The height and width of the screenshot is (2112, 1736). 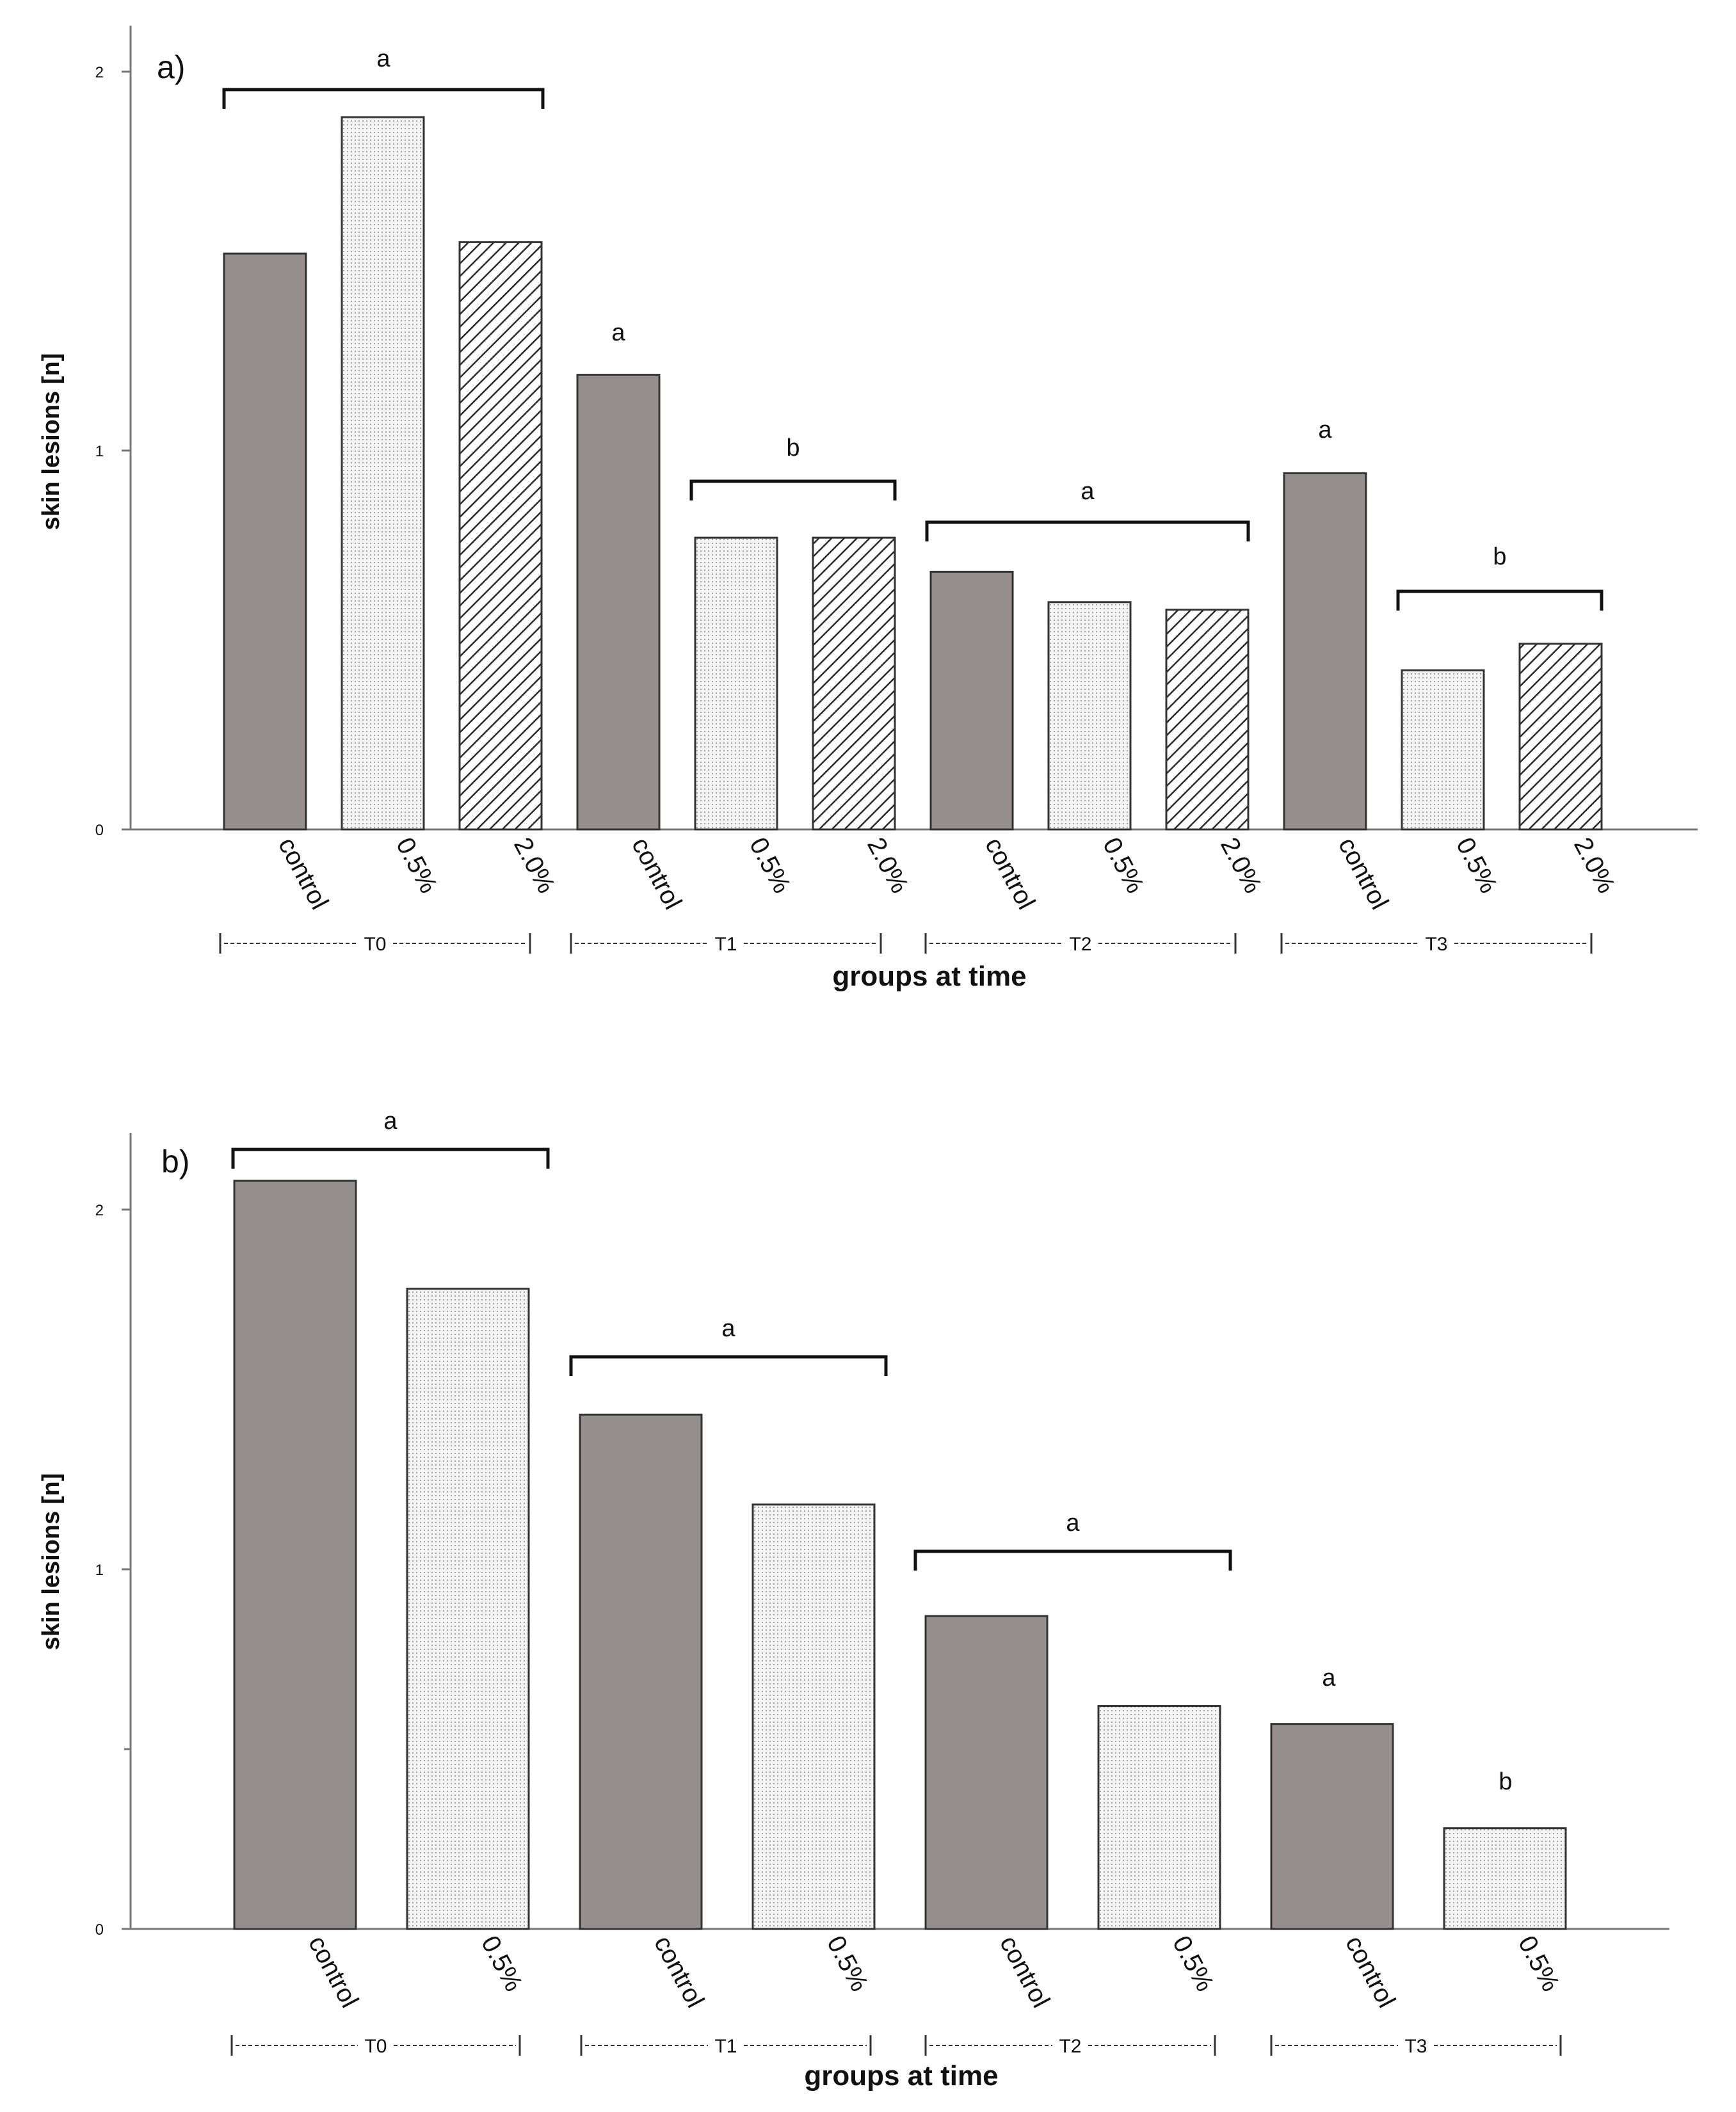 I want to click on panel-a-x-axis-label: groups at time, so click(x=929, y=976).